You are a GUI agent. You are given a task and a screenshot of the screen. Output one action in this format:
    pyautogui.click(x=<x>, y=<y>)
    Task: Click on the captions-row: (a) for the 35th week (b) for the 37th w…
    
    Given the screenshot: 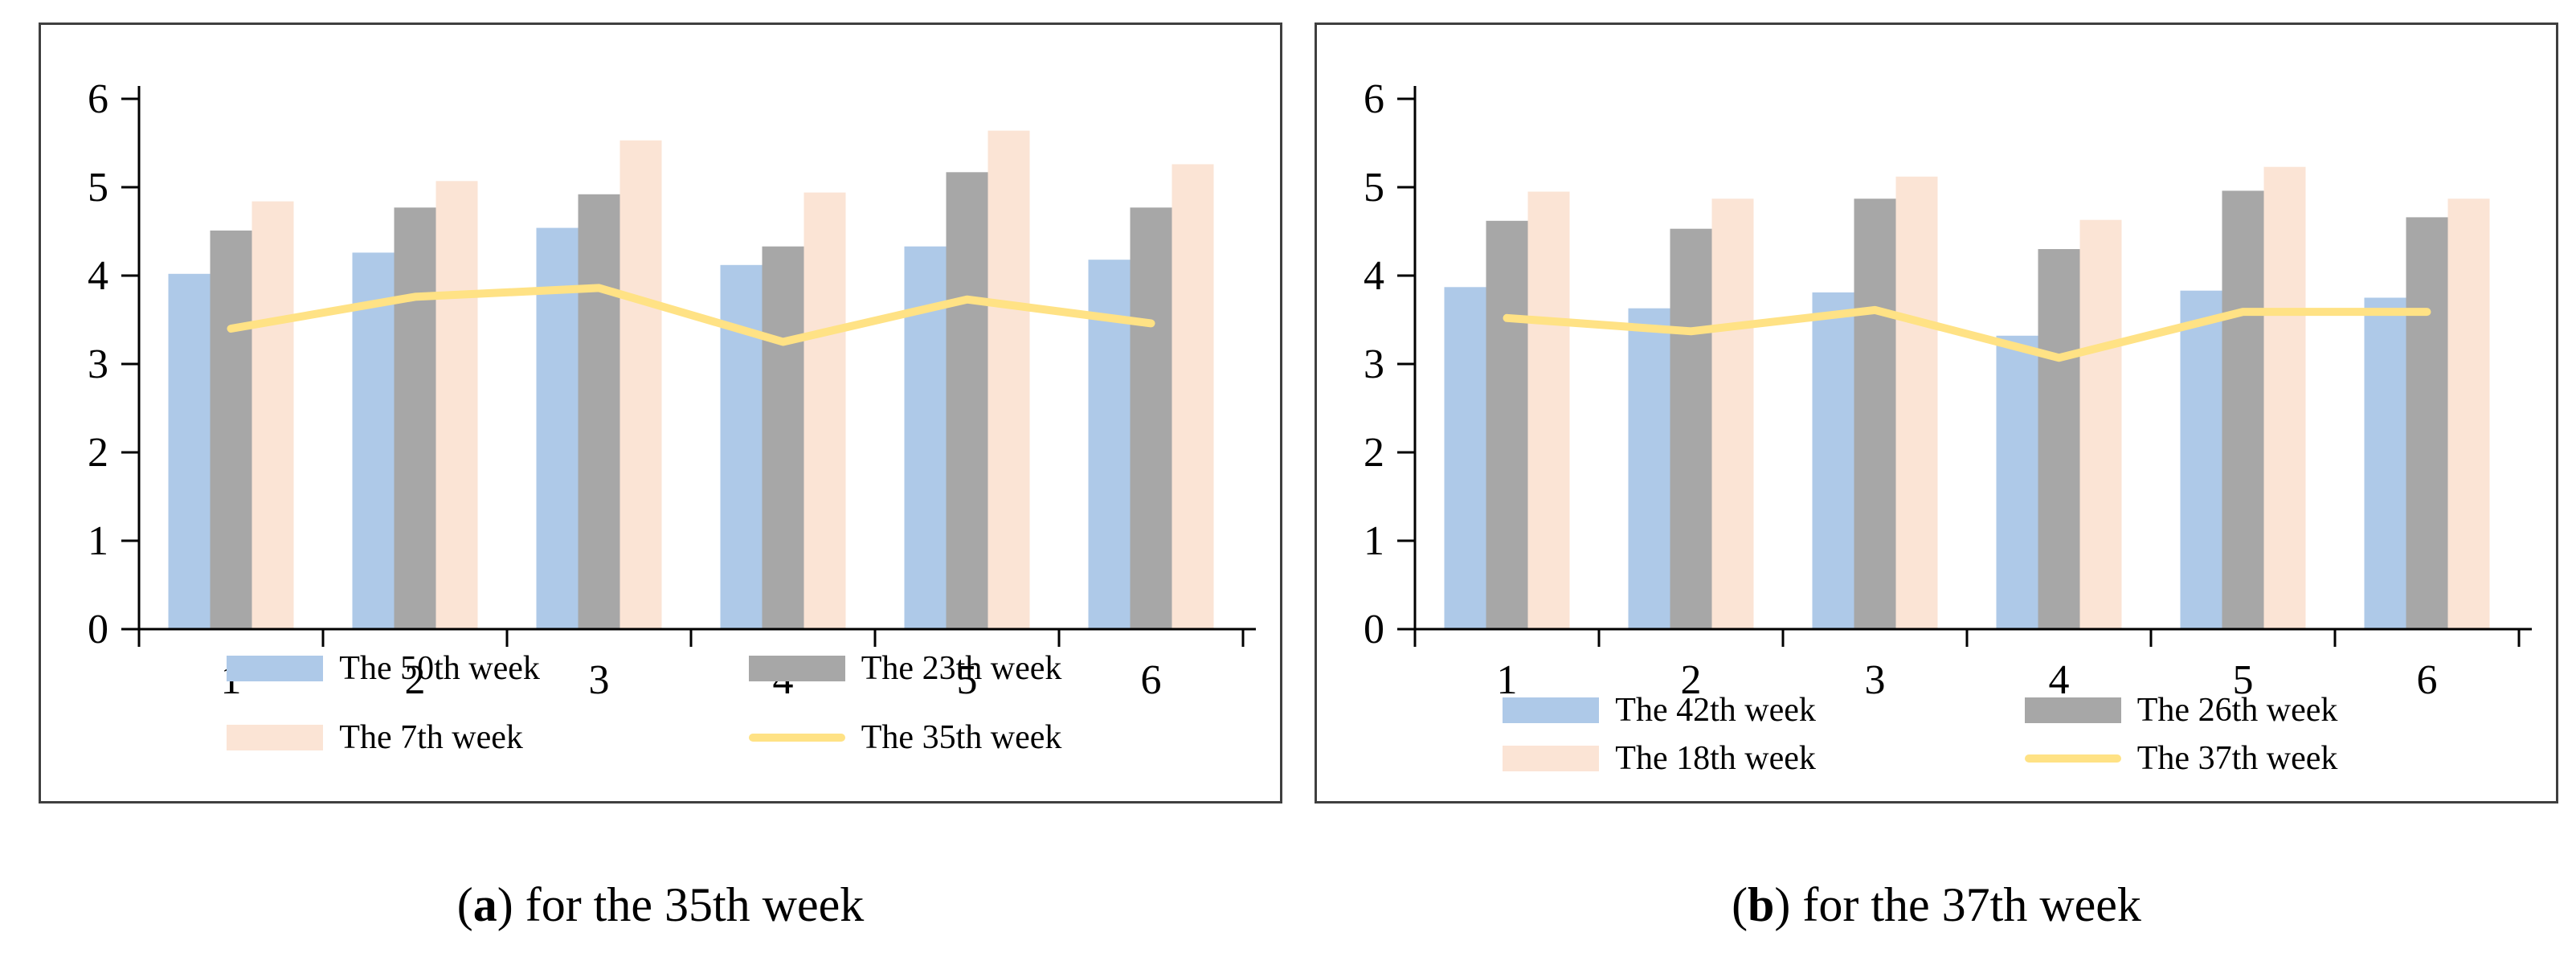 What is the action you would take?
    pyautogui.click(x=1288, y=905)
    